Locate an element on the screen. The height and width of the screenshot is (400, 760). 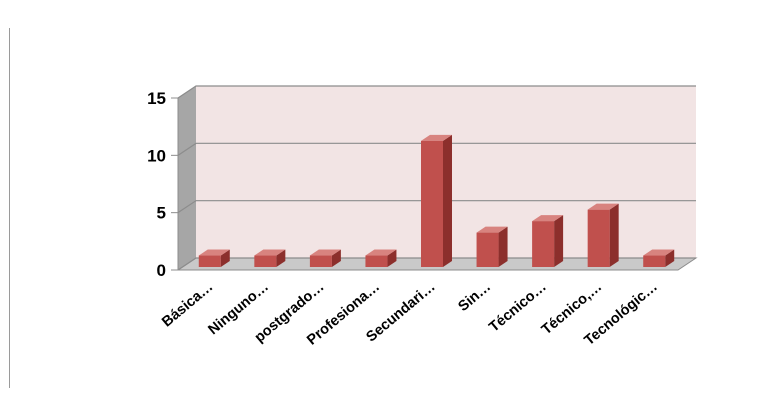
y-tick-label: 10 is located at coordinates (156, 155).